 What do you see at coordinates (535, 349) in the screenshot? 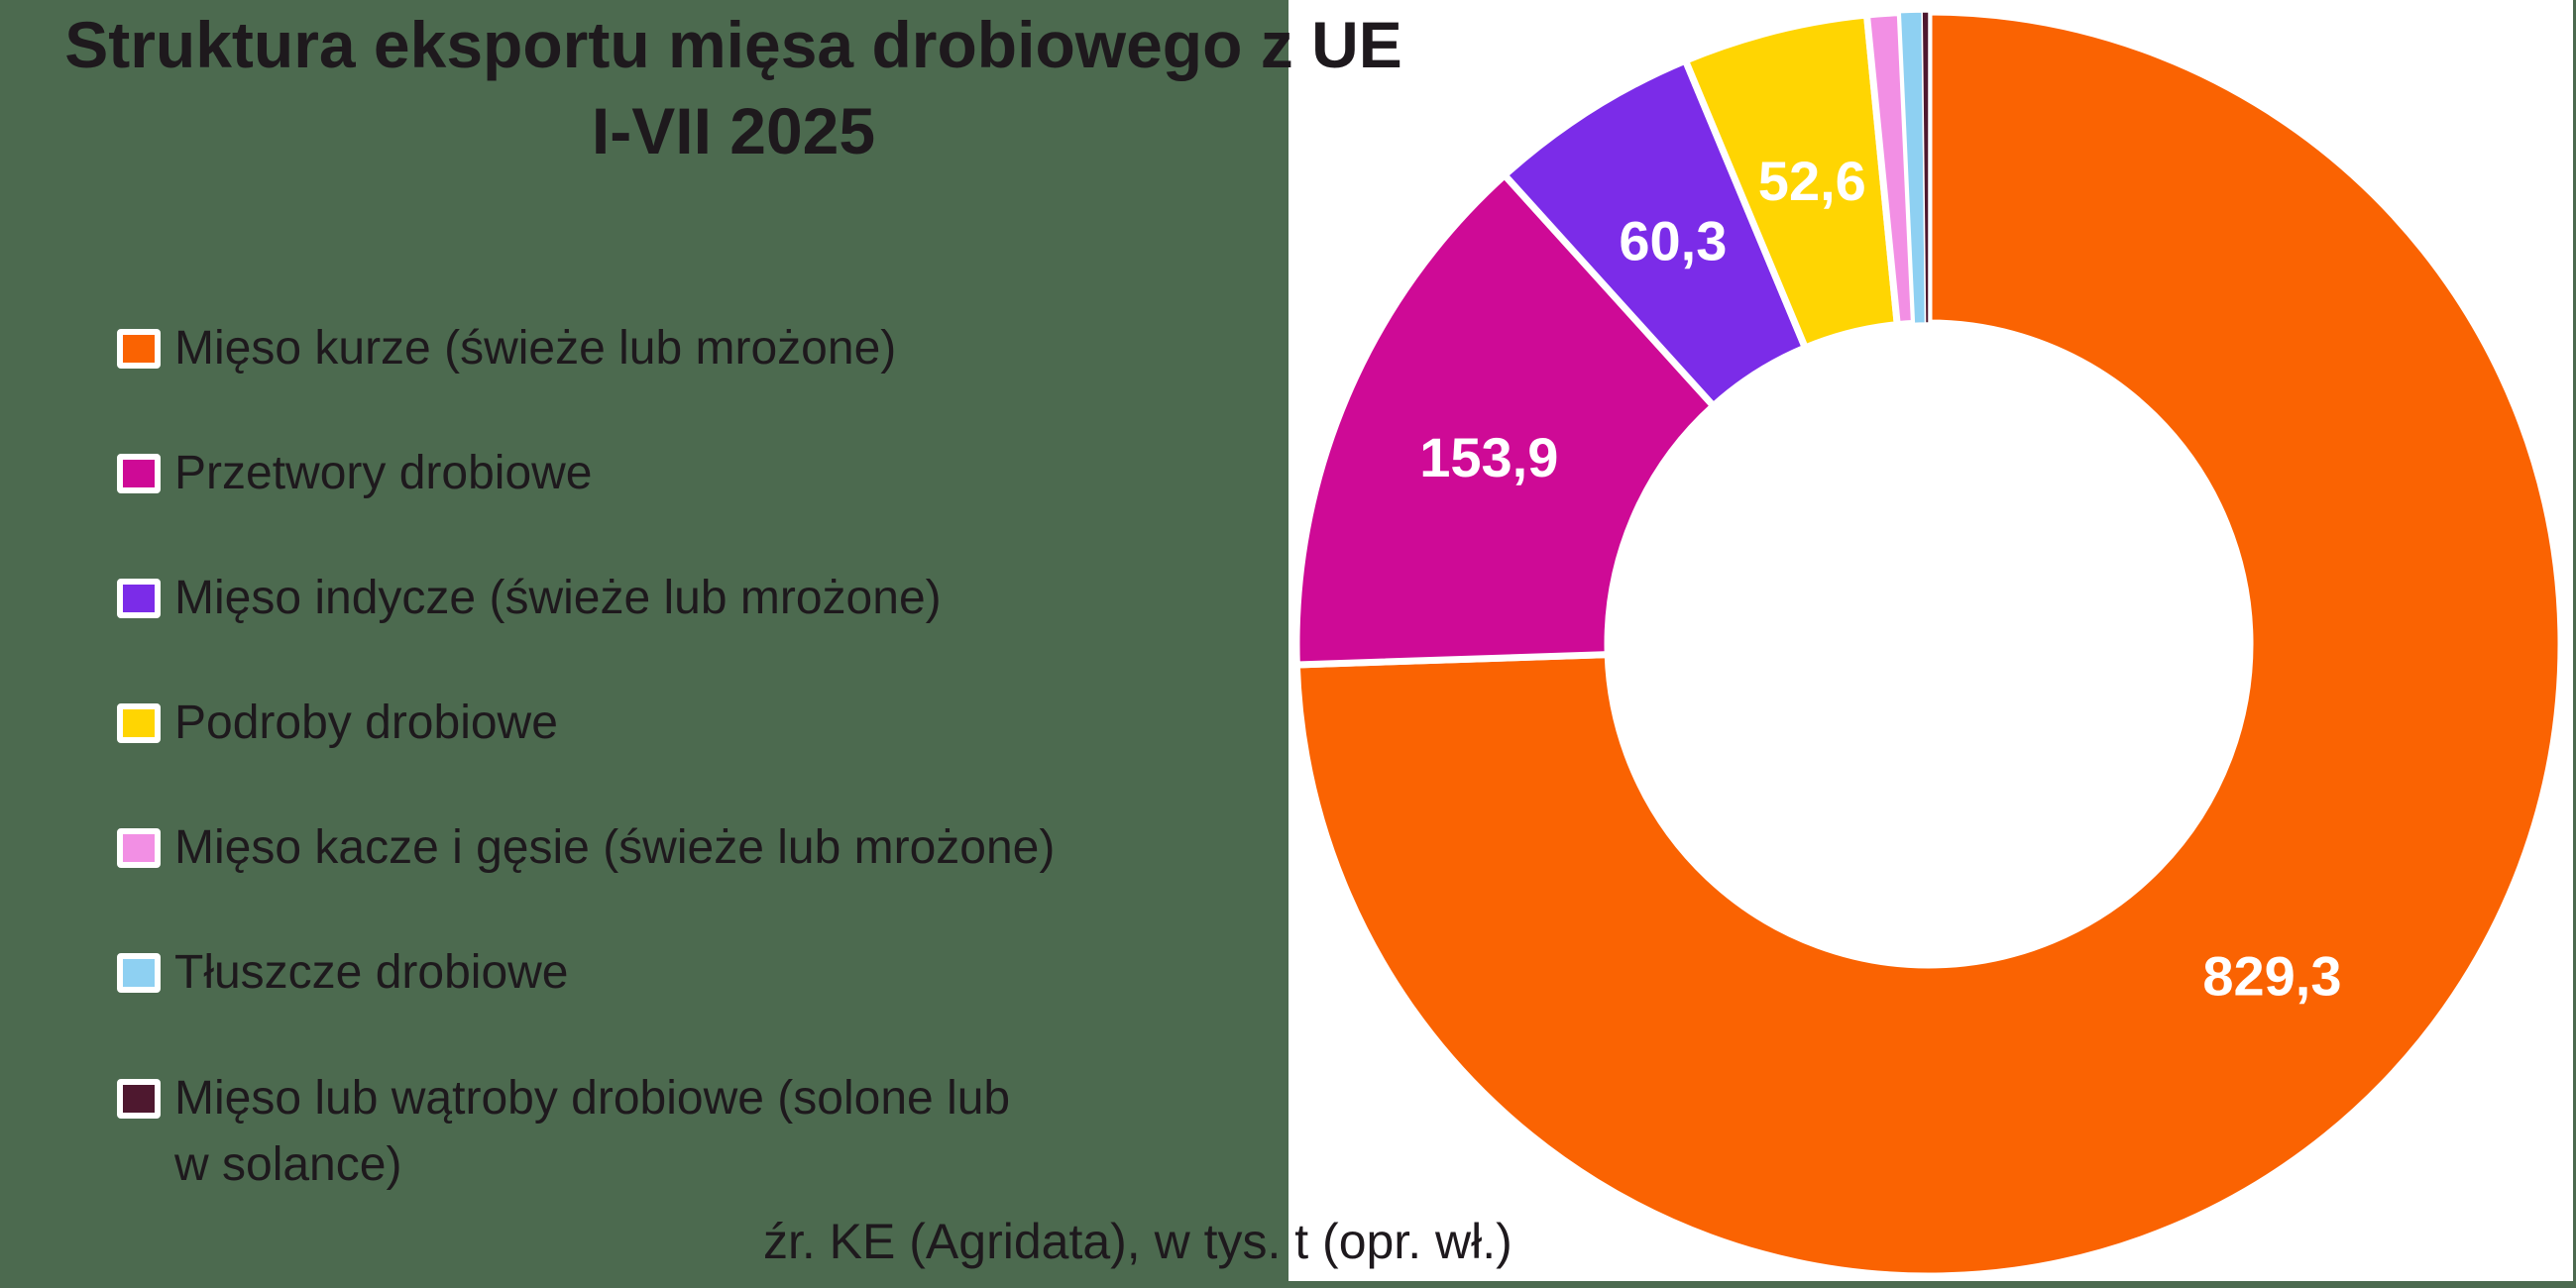
I see `legend-item-label: Mięso kurze (świeże lub mrożone)` at bounding box center [535, 349].